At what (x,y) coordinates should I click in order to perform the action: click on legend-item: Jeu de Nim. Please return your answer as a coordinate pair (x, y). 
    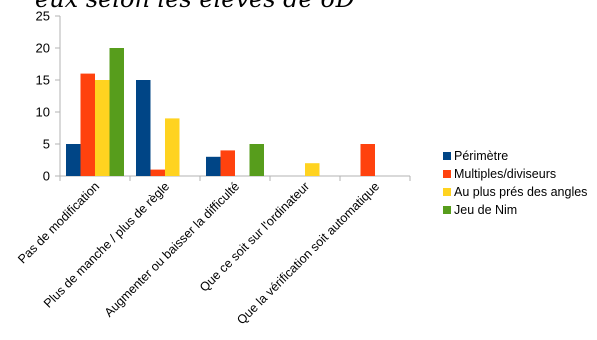
    Looking at the image, I should click on (515, 210).